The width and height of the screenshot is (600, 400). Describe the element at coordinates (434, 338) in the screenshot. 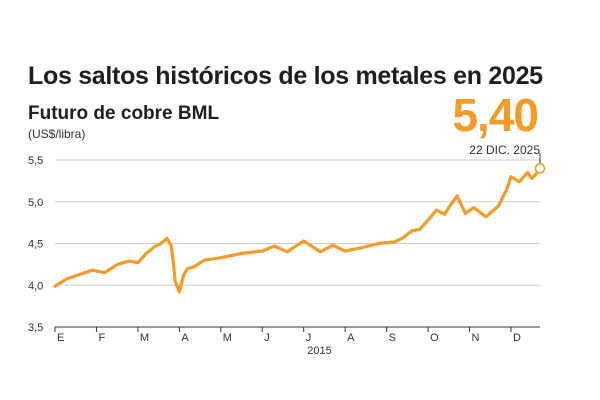

I see `x-tick-label: O` at that location.